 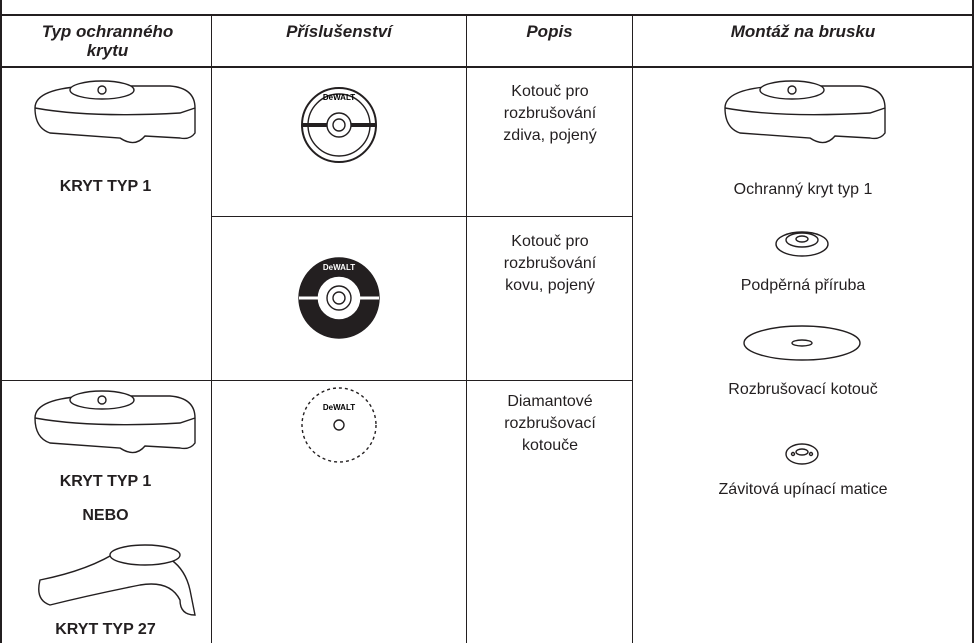 I want to click on column-header: Typ ochranného krytu, so click(x=107, y=41).